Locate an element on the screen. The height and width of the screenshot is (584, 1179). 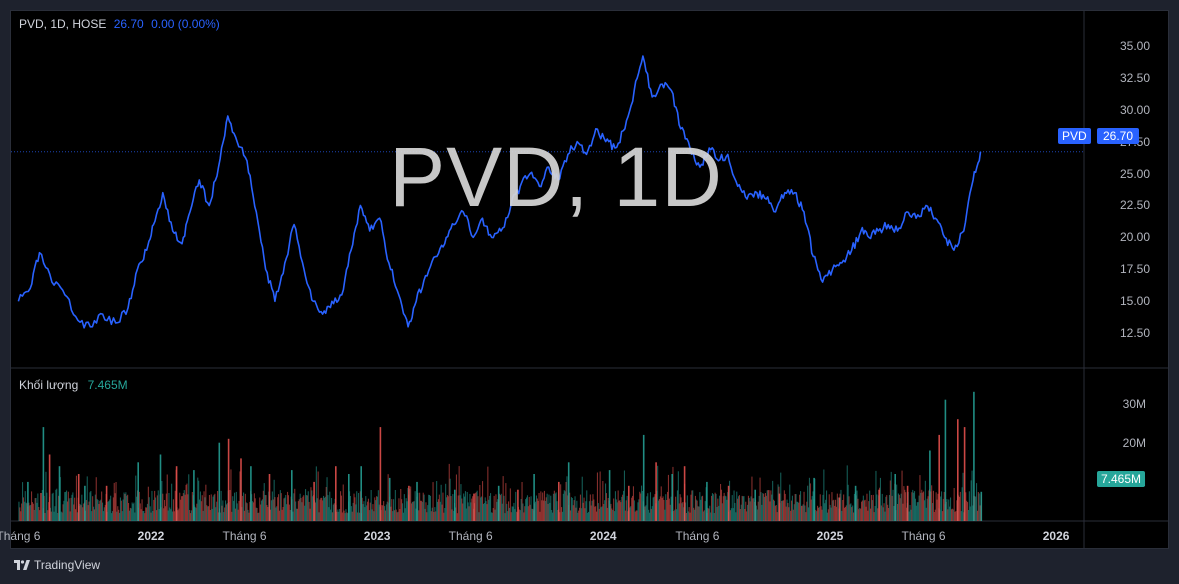
price-tick-label: 30.00 is located at coordinates (1134, 109).